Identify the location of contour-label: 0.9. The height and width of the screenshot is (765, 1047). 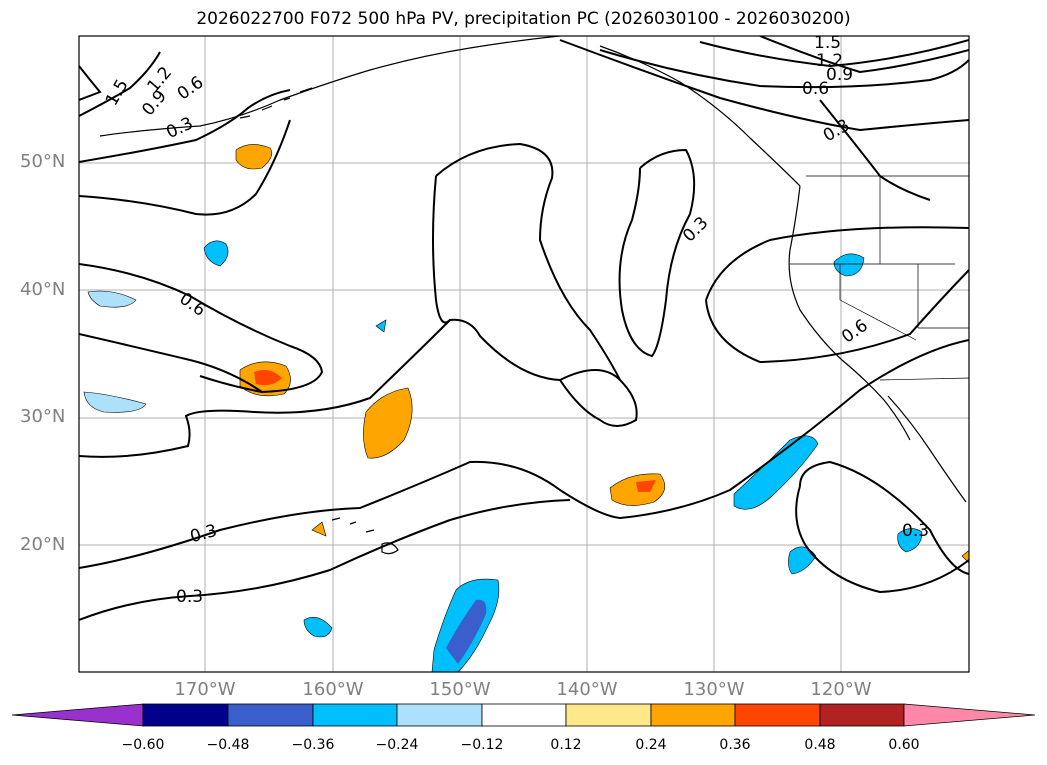
(839, 75).